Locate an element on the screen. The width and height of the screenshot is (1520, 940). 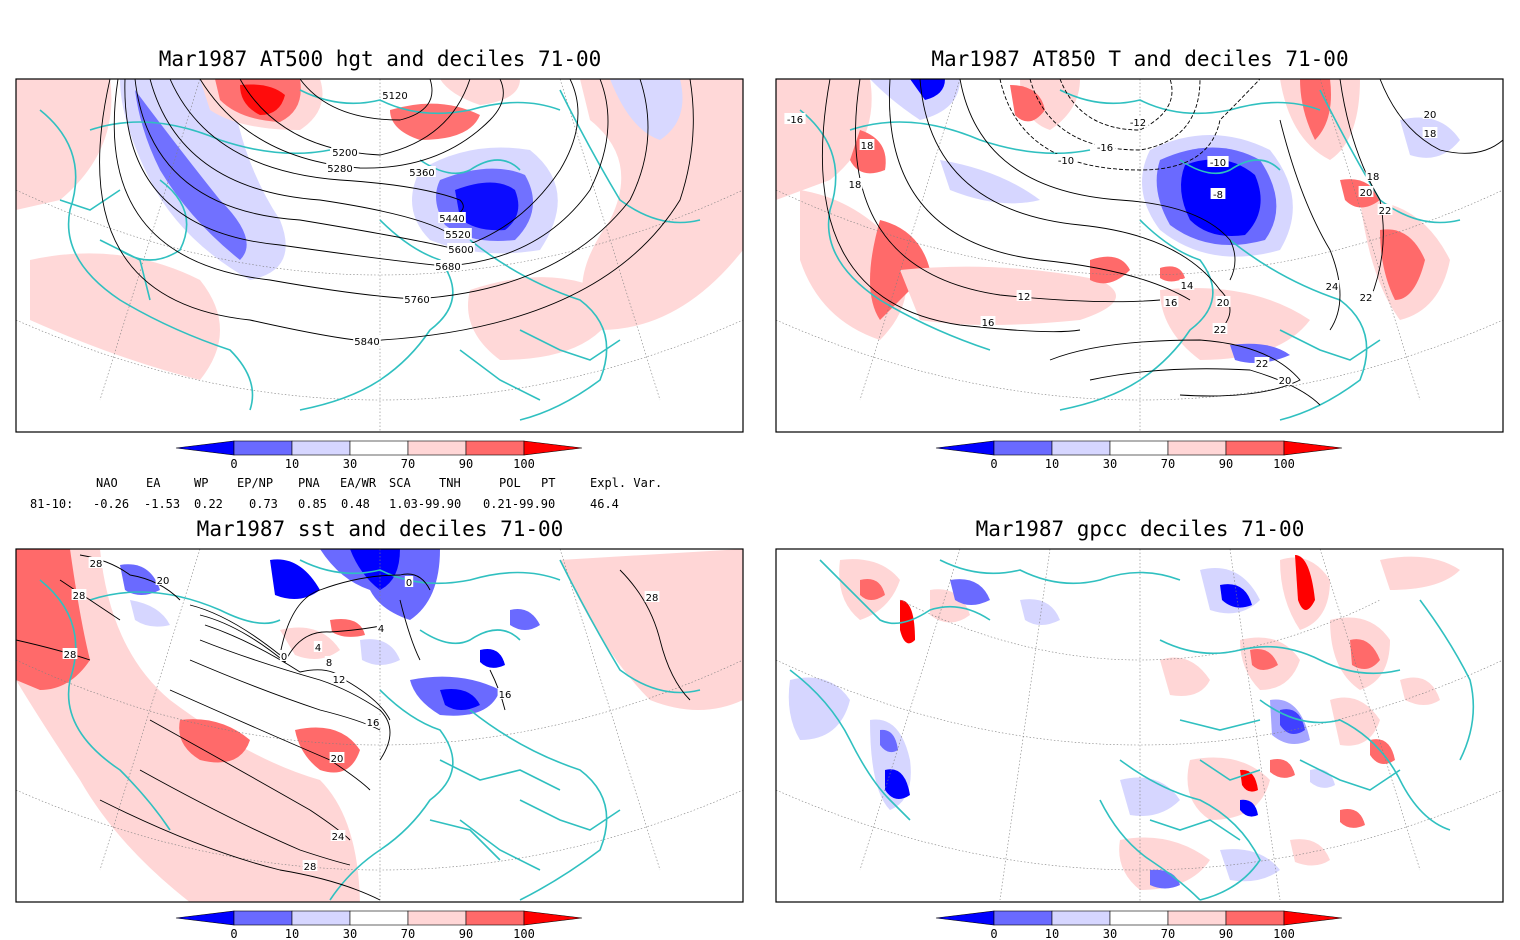
index-value: 0.21-99.90 is located at coordinates (519, 504).